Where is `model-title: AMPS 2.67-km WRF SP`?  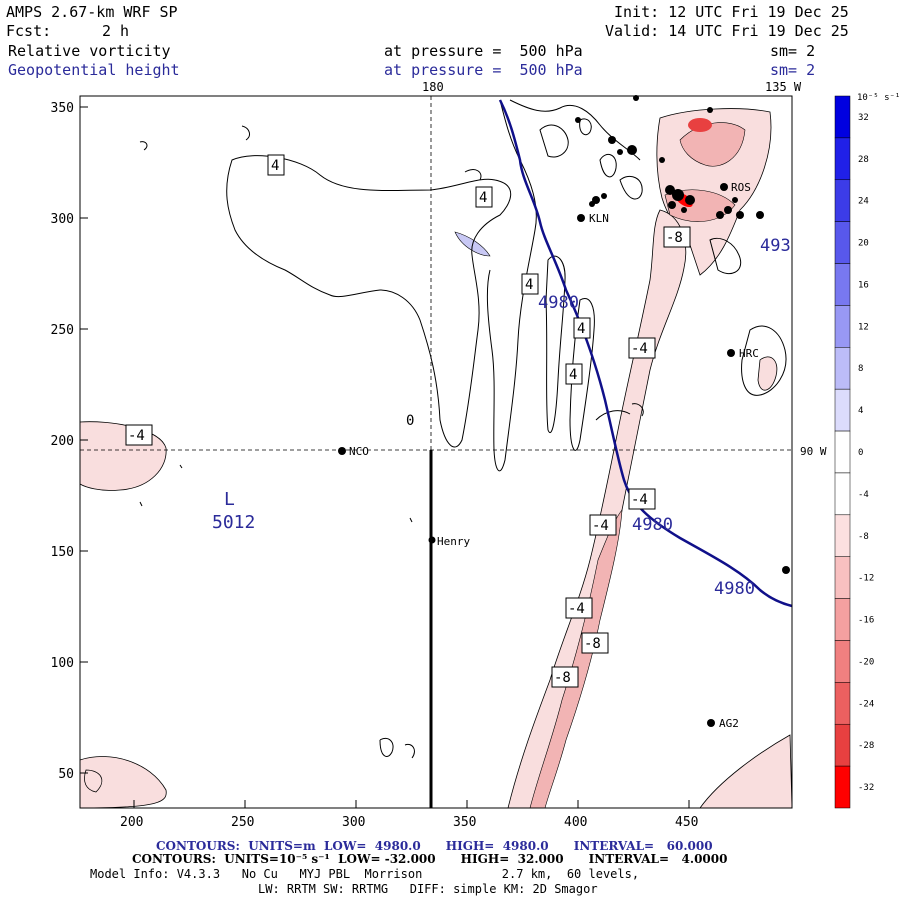
model-title: AMPS 2.67-km WRF SP is located at coordinates (92, 12).